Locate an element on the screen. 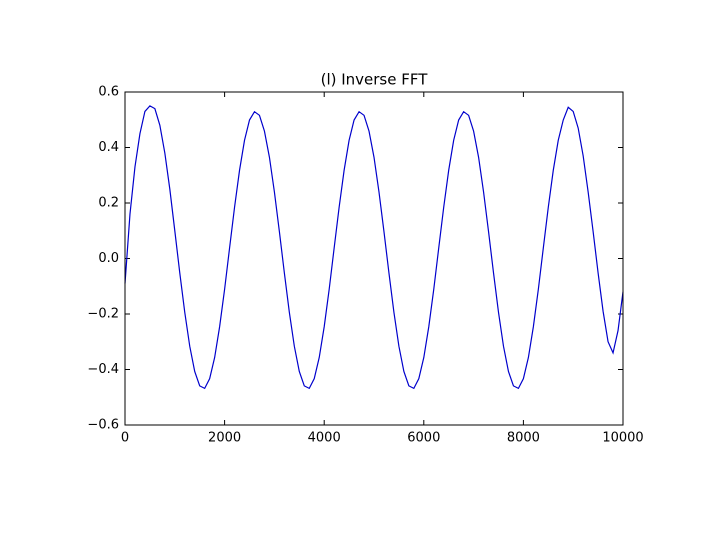 The image size is (720, 540). y-tick-label: −0.6 is located at coordinates (103, 425).